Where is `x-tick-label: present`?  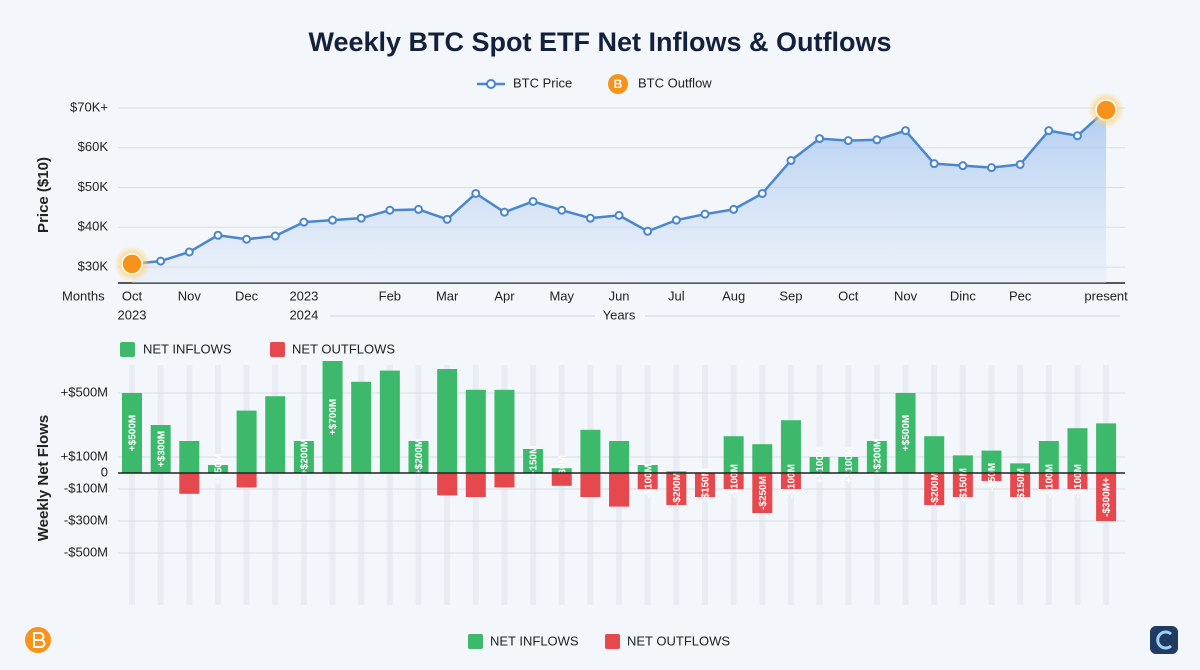 x-tick-label: present is located at coordinates (1106, 295).